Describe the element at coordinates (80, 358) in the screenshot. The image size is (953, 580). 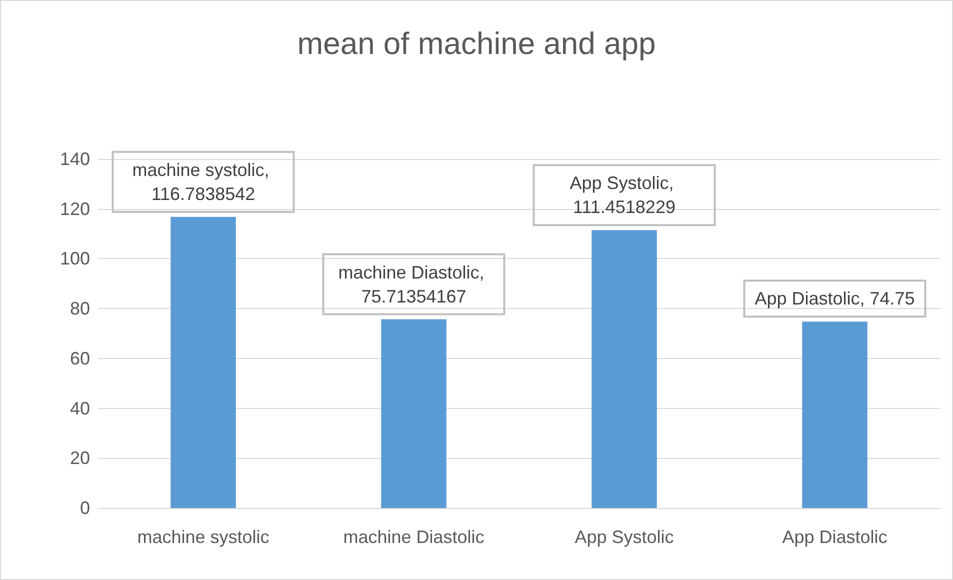
I see `y-tick-label: 60` at that location.